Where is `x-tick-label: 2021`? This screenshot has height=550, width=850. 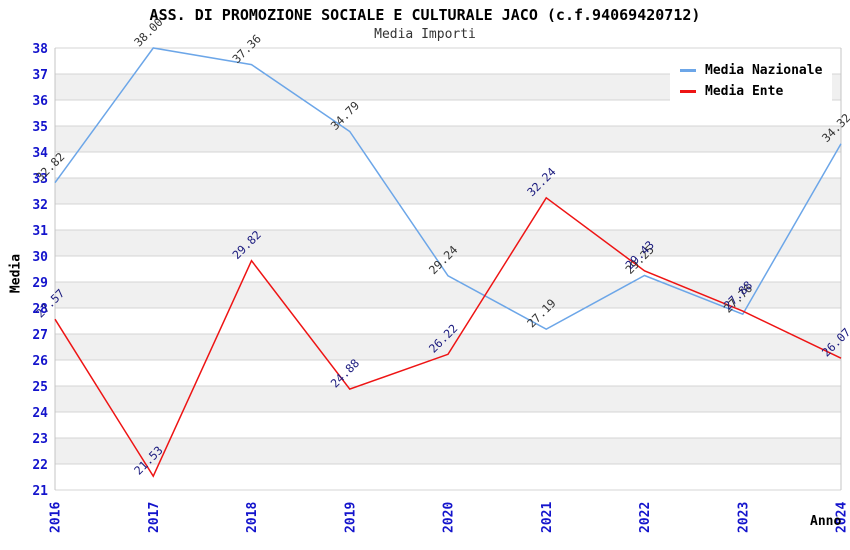 x-tick-label: 2021 is located at coordinates (547, 517).